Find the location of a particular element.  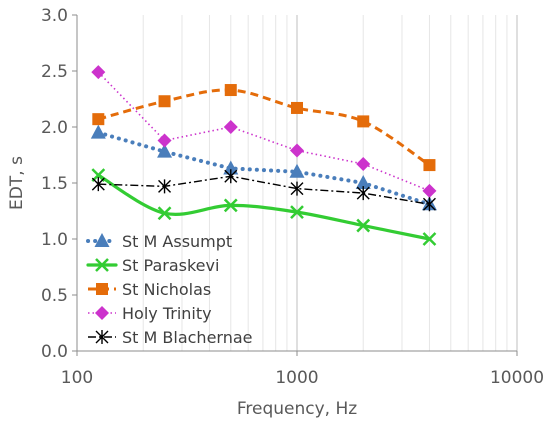

legend-label: St M Blachernae is located at coordinates (187, 337).